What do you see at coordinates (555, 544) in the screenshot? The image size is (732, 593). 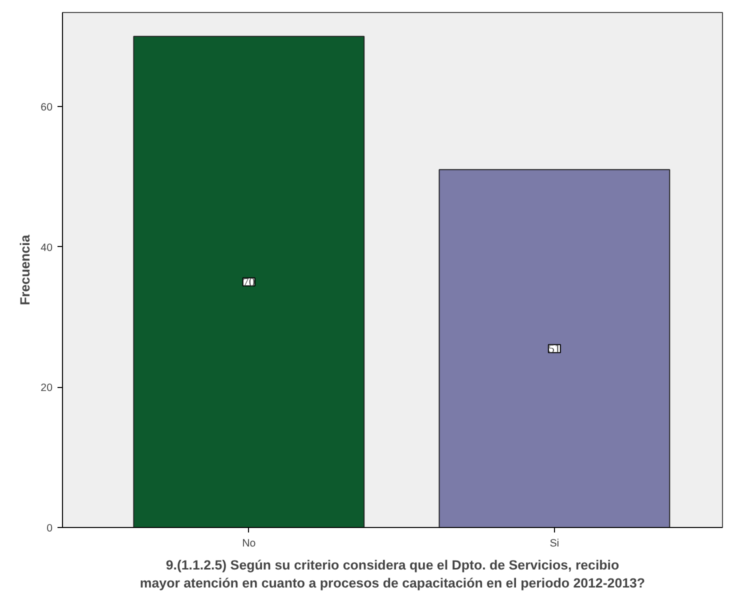 I see `x-tick-label: Si` at bounding box center [555, 544].